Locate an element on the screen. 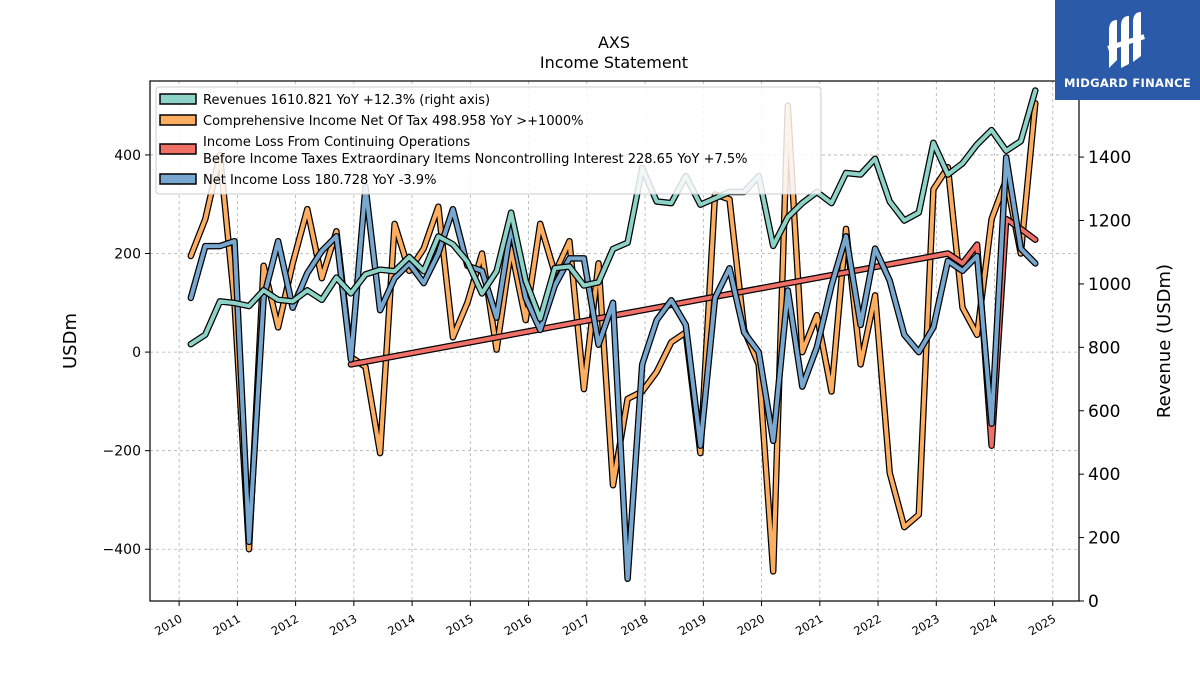 The height and width of the screenshot is (675, 1200). y-axis-label-right: Revenue (USDm) is located at coordinates (1164, 341).